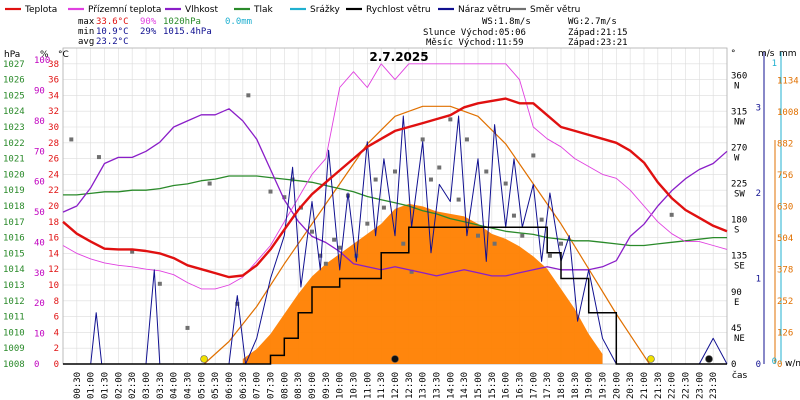 This screenshot has height=400, width=800. Describe the element at coordinates (592, 22) in the screenshot. I see `wind-gust-info: WG:2.7m/s` at that location.